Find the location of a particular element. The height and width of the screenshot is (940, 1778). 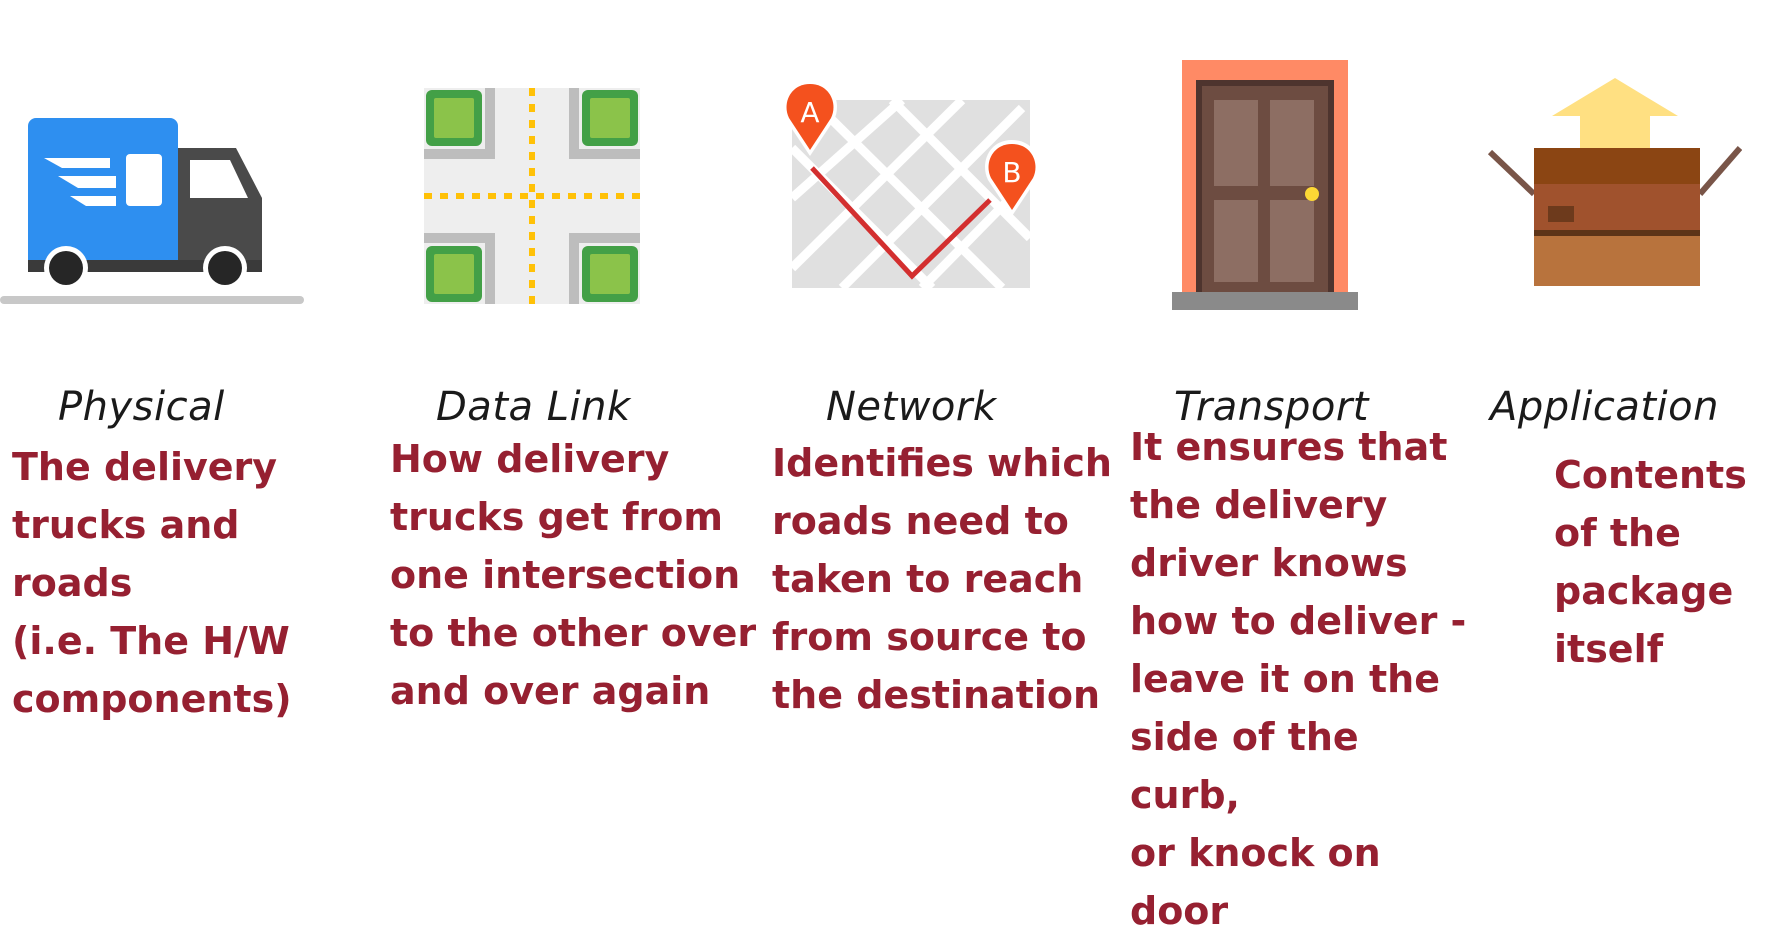

package-box-icon is located at coordinates (1615, 182).